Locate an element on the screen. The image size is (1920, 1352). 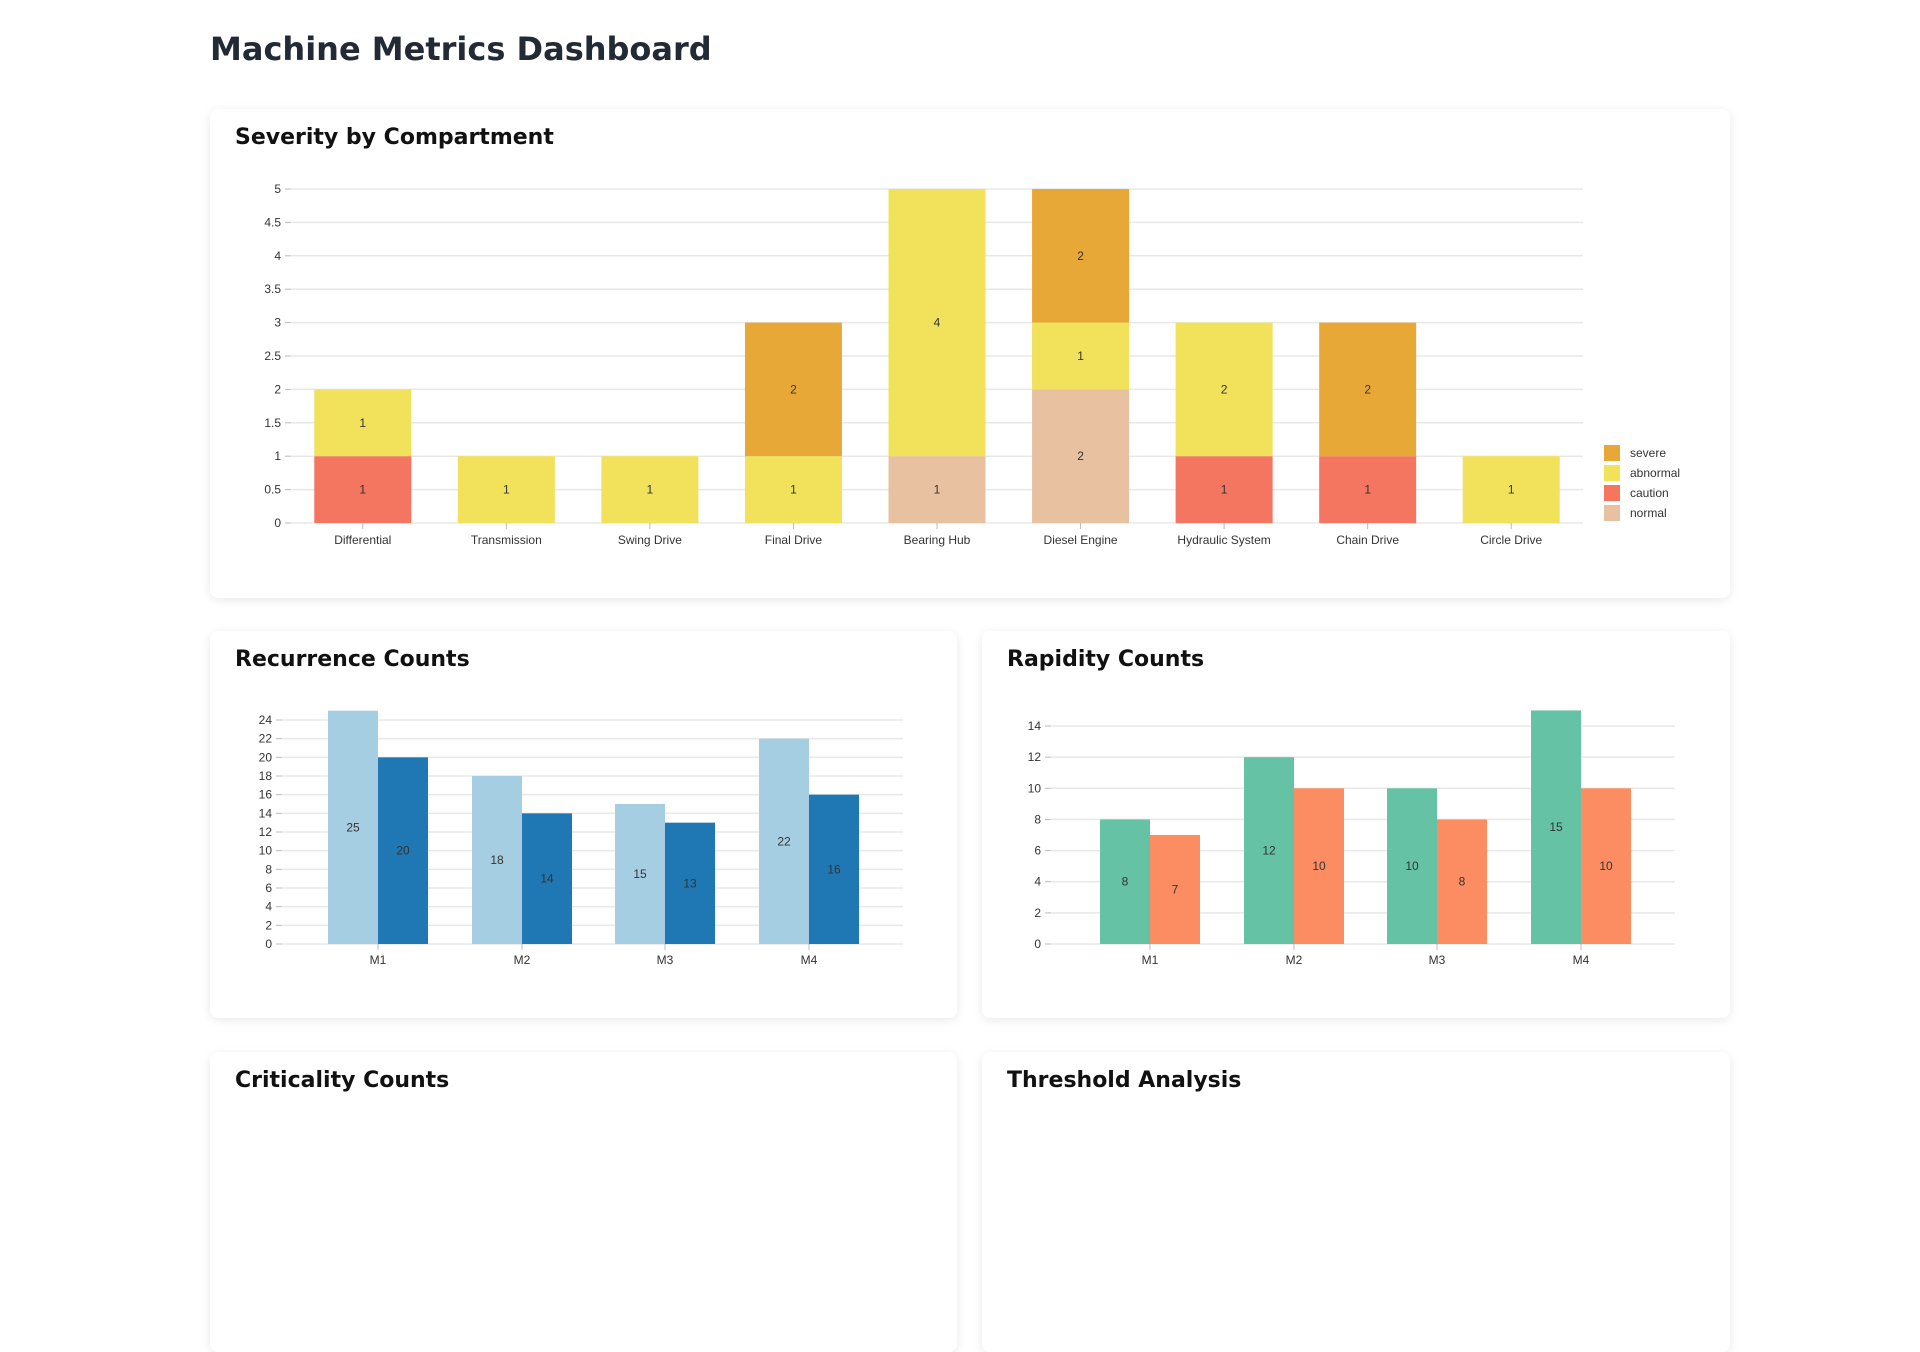
y-tick-label: 24 is located at coordinates (266, 720).